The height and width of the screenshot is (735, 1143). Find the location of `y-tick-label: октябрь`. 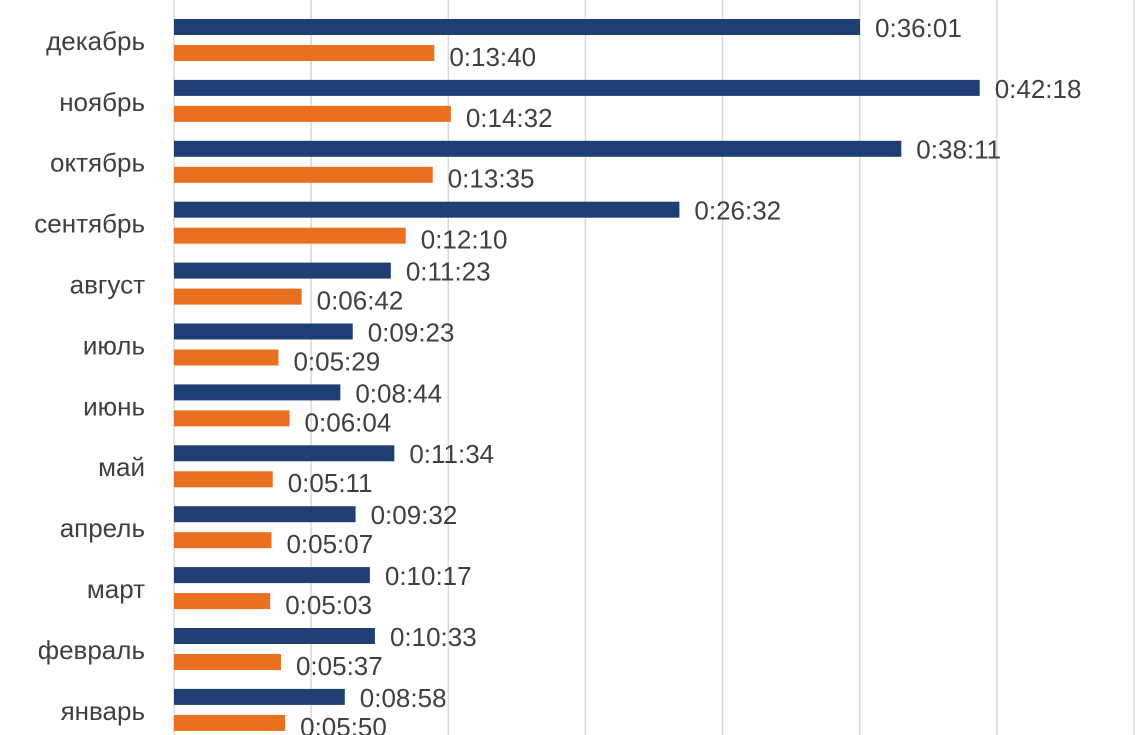

y-tick-label: октябрь is located at coordinates (97, 163).